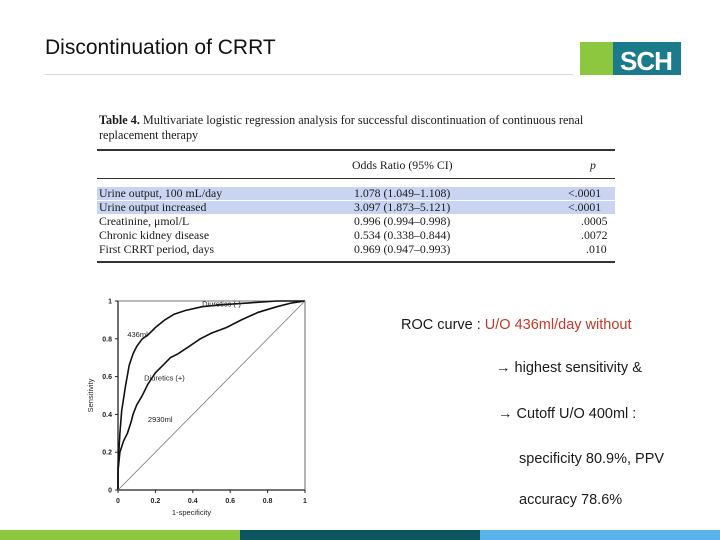  I want to click on header-odds-ratio: Odds Ratio (95% CI), so click(402, 165).